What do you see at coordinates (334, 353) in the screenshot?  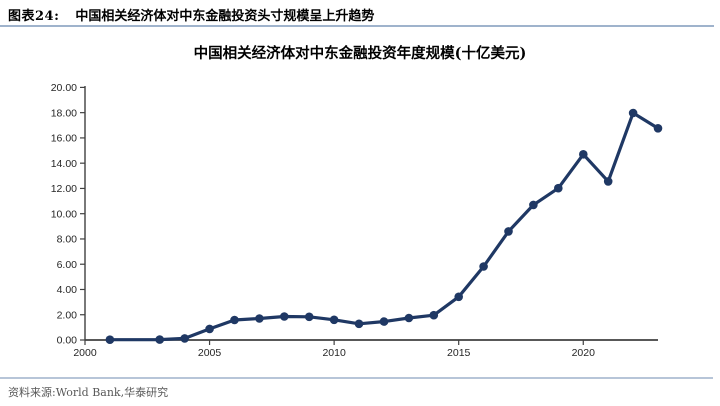 I see `x-axis-label: 2010` at bounding box center [334, 353].